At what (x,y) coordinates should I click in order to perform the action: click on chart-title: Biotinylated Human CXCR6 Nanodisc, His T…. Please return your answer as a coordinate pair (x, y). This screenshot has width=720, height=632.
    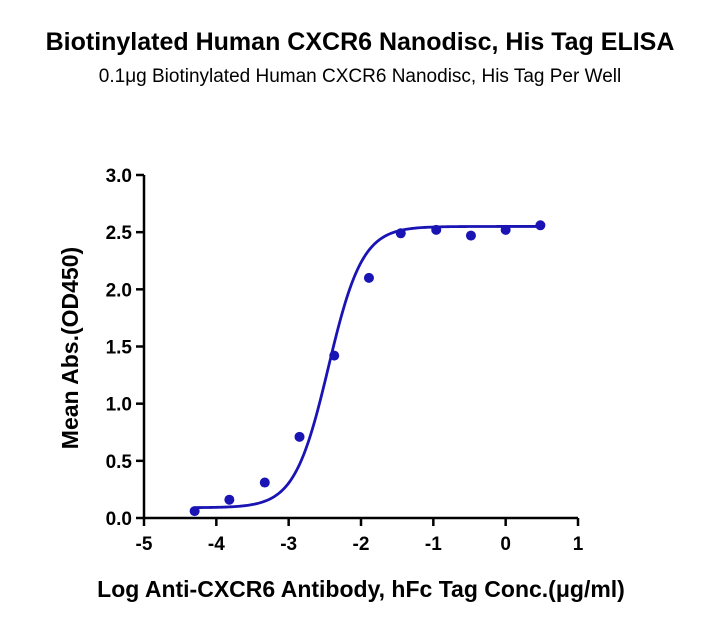
    Looking at the image, I should click on (360, 42).